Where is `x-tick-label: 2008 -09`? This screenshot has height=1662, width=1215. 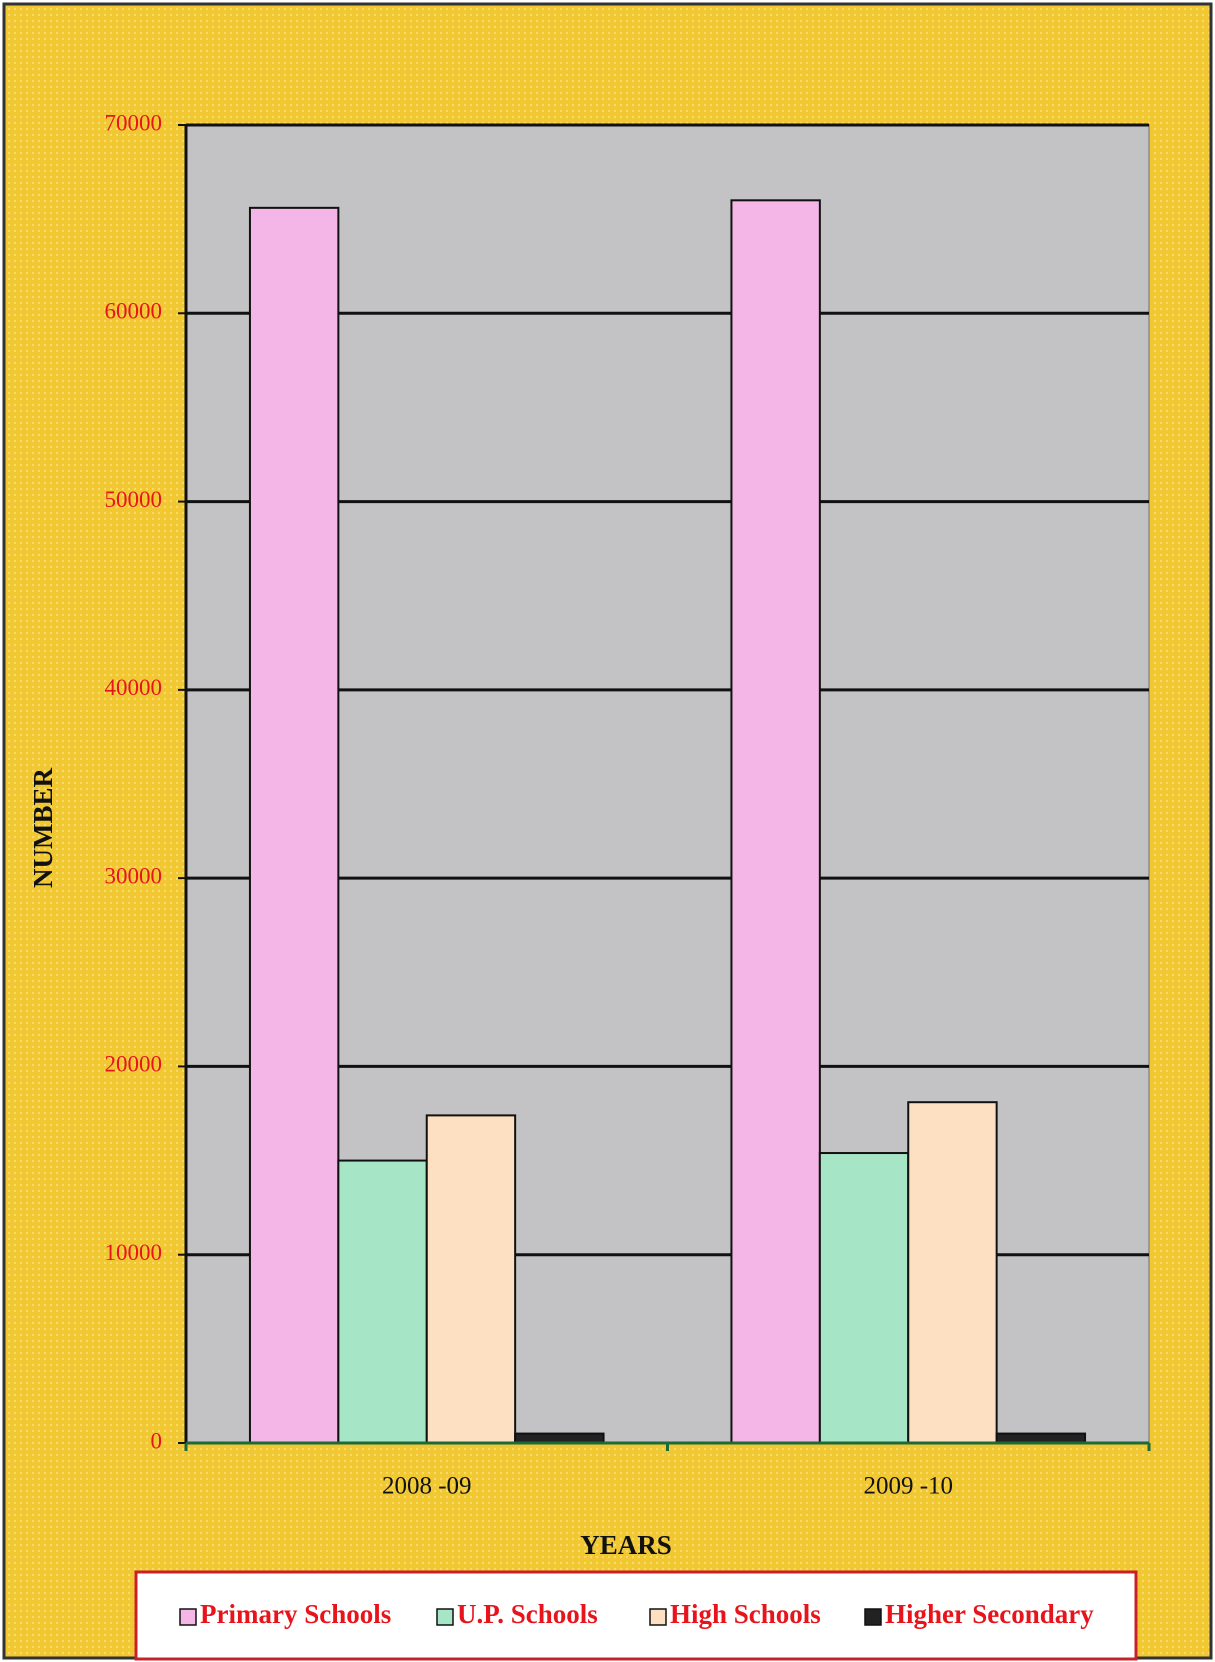
x-tick-label: 2008 -09 is located at coordinates (427, 1486).